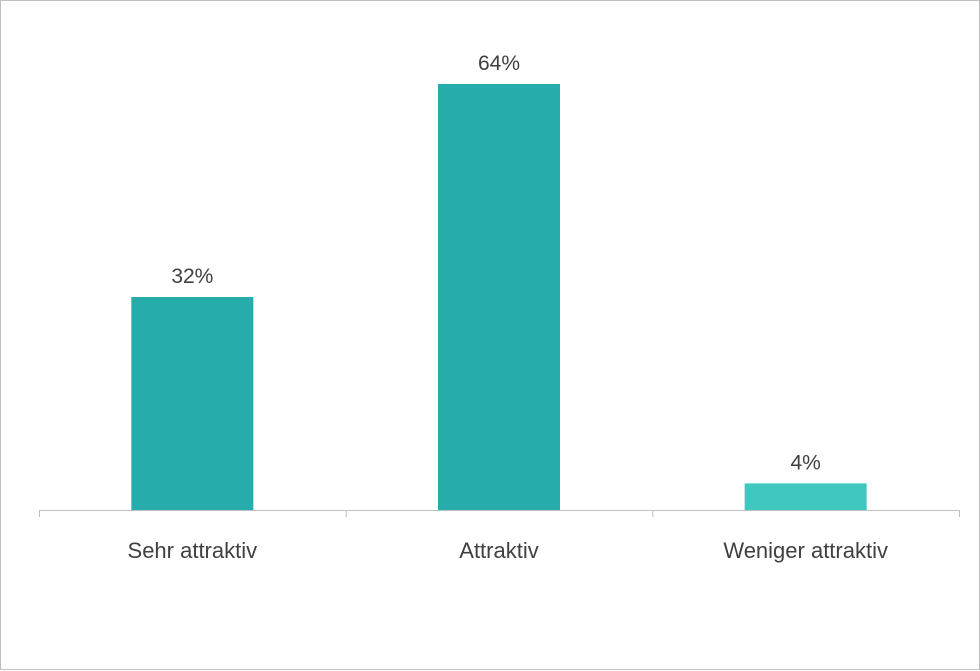 The image size is (980, 671). Describe the element at coordinates (805, 550) in the screenshot. I see `x-tick-label-weniger-attraktiv: Weniger attraktiv` at that location.